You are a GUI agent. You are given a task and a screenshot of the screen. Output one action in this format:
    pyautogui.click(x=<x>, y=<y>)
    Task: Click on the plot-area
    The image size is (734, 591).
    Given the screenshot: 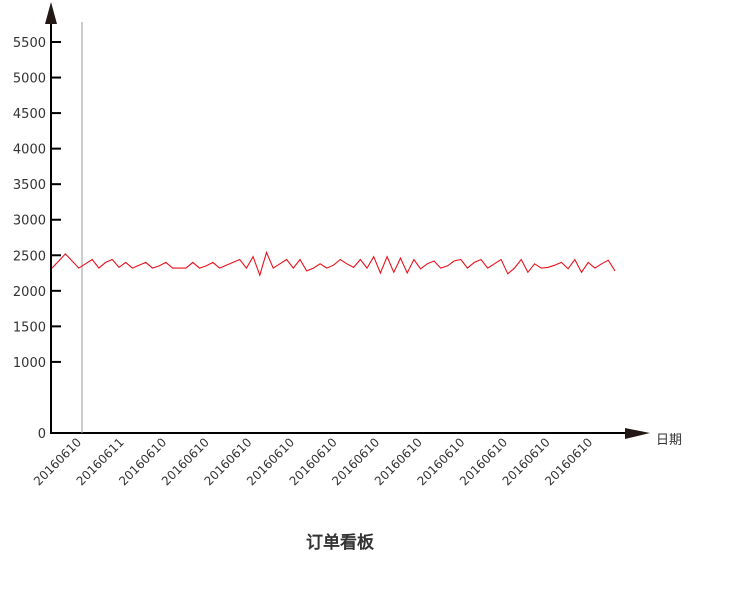 What is the action you would take?
    pyautogui.click(x=333, y=263)
    